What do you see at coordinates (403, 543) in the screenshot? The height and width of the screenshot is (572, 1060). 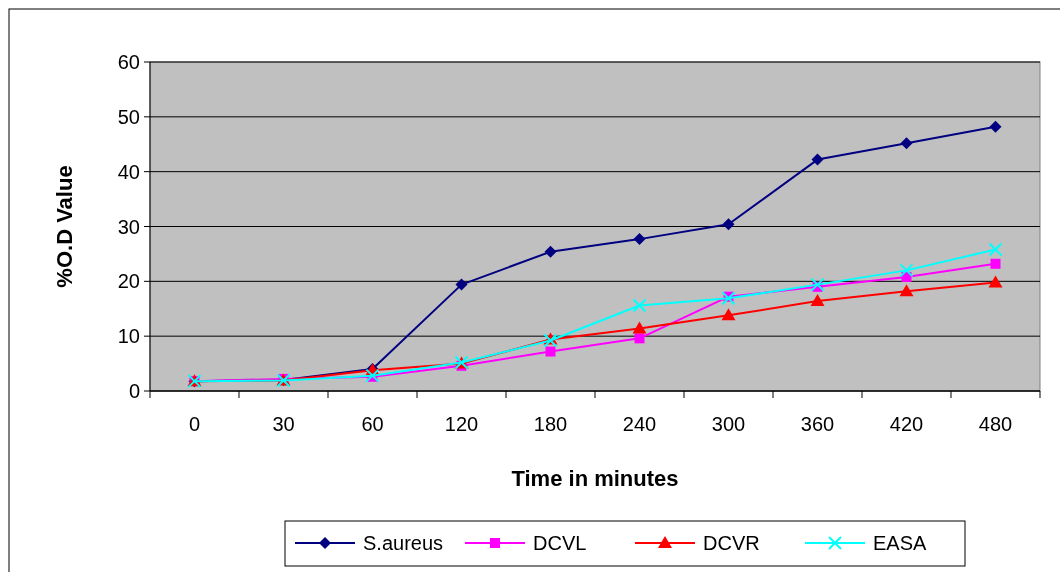 I see `legend-label: S.aureus` at bounding box center [403, 543].